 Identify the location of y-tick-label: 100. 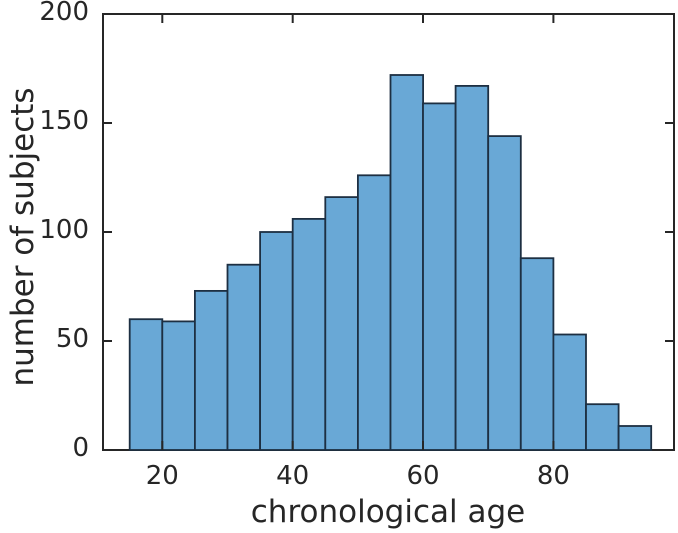
(64, 230).